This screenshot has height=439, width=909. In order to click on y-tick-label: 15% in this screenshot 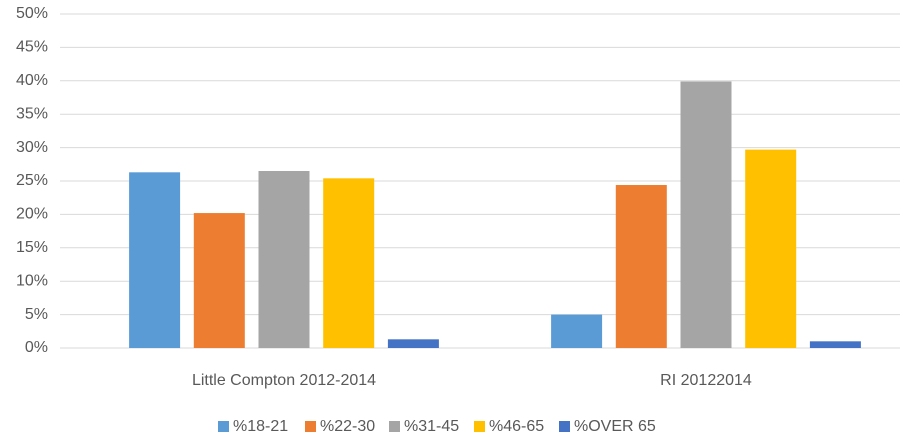, I will do `click(32, 247)`.